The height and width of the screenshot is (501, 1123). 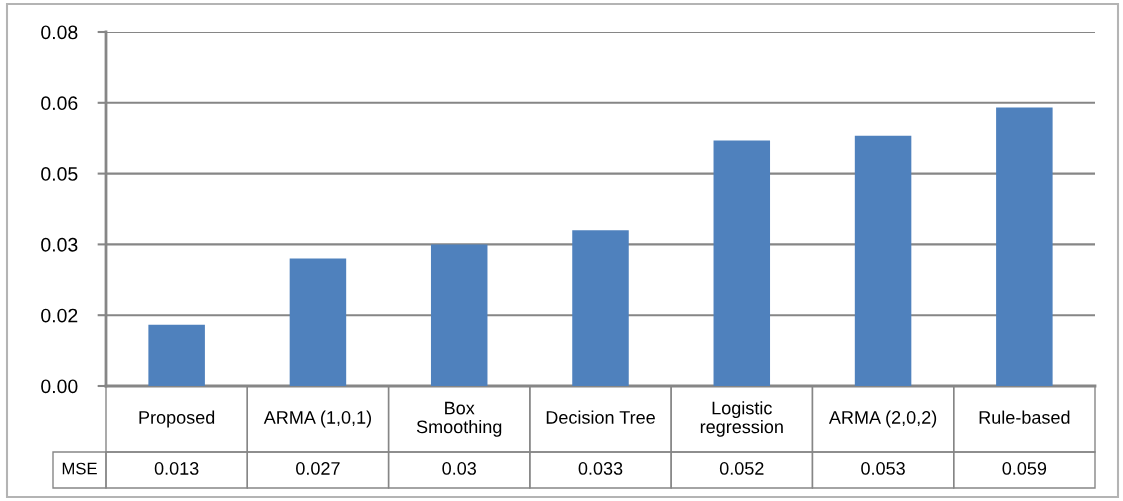 What do you see at coordinates (600, 468) in the screenshot?
I see `data-label: 0.033` at bounding box center [600, 468].